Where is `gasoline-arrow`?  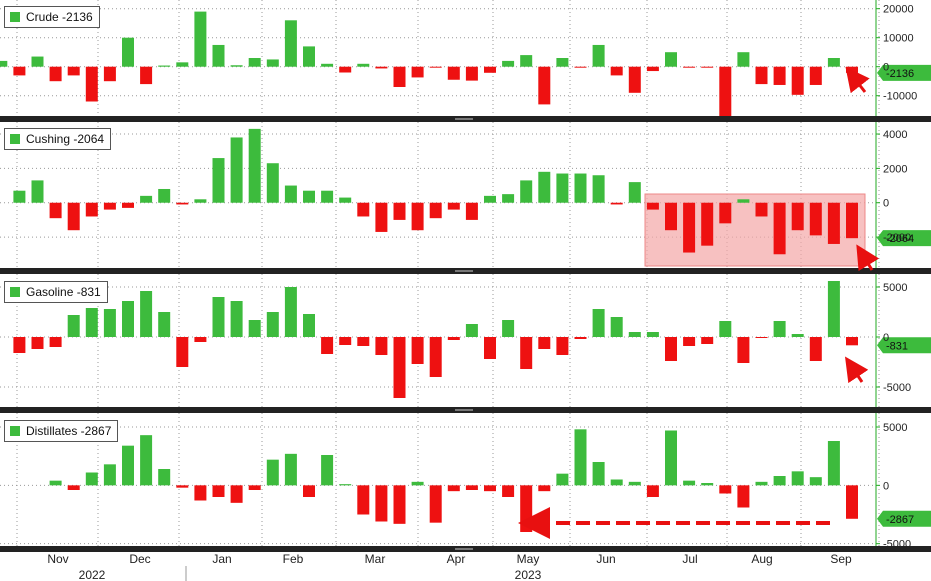 gasoline-arrow is located at coordinates (857, 370).